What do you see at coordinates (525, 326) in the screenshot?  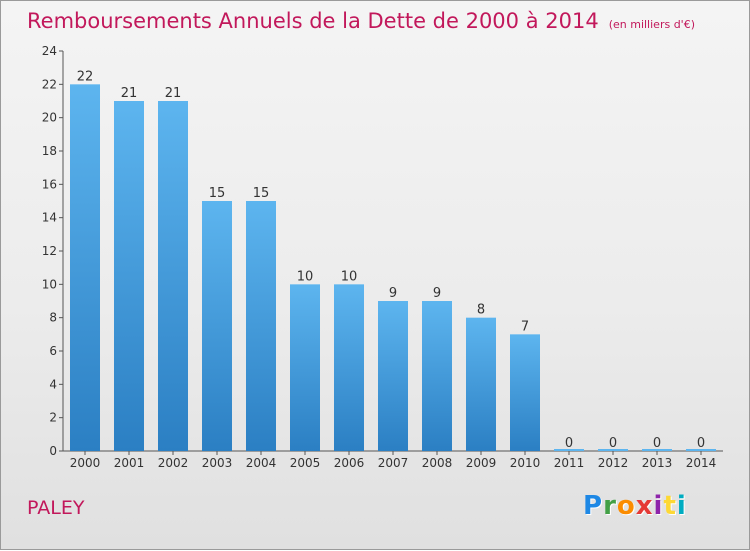 I see `bar-value-label: 7` at bounding box center [525, 326].